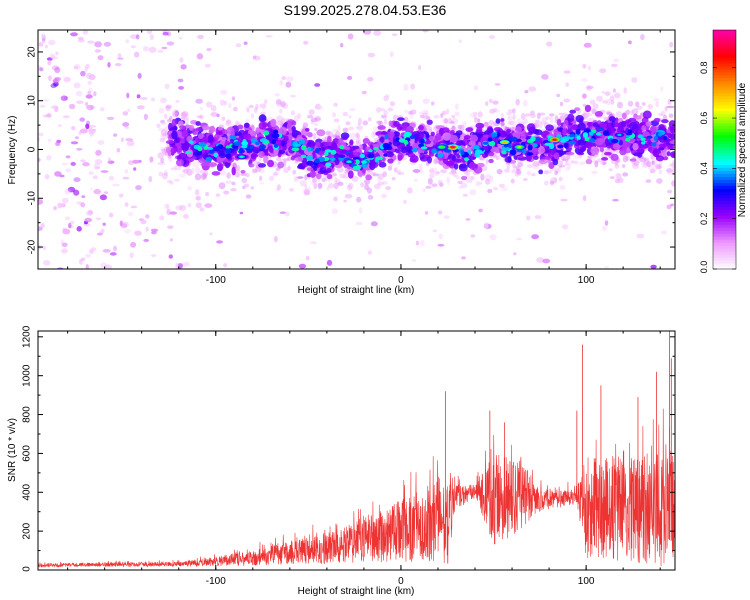  I want to click on colorbar-tick-label: 0.4, so click(704, 168).